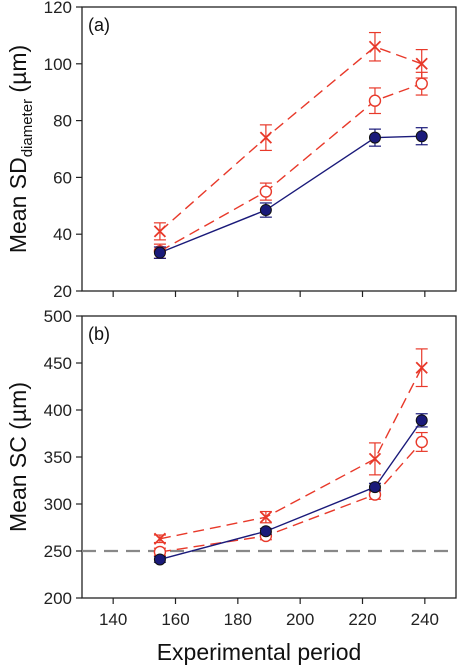 The height and width of the screenshot is (672, 474). Describe the element at coordinates (62, 234) in the screenshot. I see `y-tick-label: 40` at that location.